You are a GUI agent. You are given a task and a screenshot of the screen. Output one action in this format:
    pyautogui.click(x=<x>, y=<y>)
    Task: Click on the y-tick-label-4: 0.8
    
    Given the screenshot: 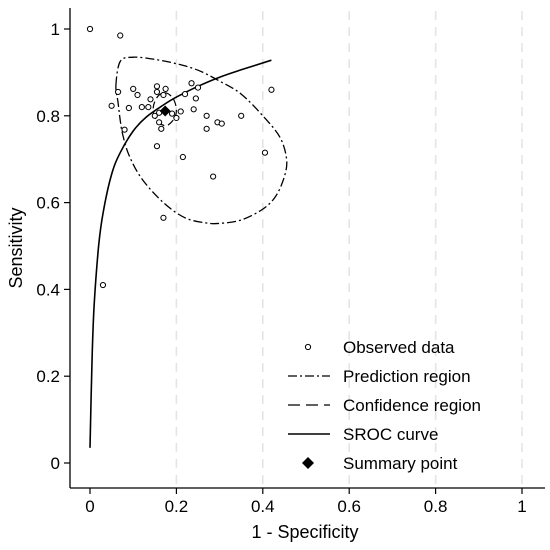 What is the action you would take?
    pyautogui.click(x=48, y=116)
    